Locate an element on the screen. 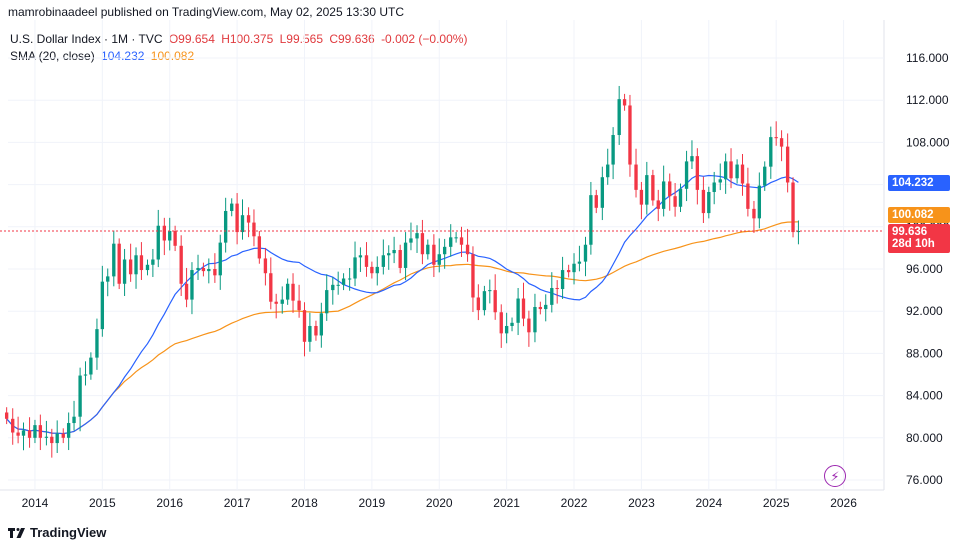  x-tick-label: 2026 is located at coordinates (843, 503).